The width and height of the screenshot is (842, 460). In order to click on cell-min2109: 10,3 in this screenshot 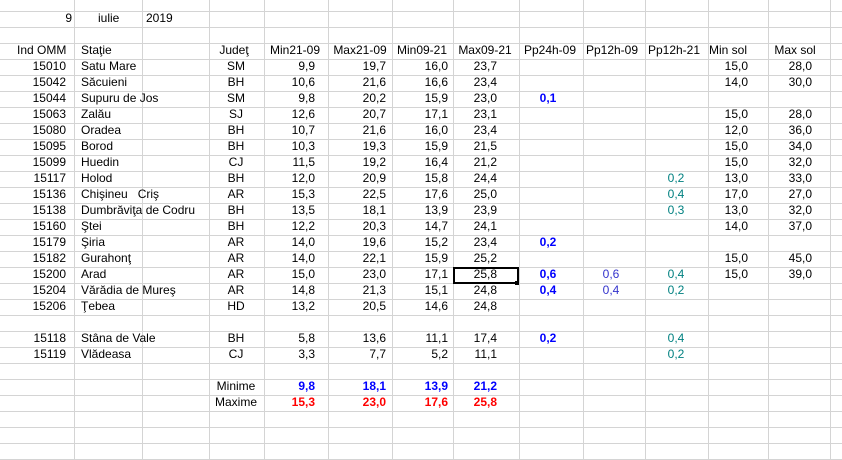, I will do `click(304, 146)`.